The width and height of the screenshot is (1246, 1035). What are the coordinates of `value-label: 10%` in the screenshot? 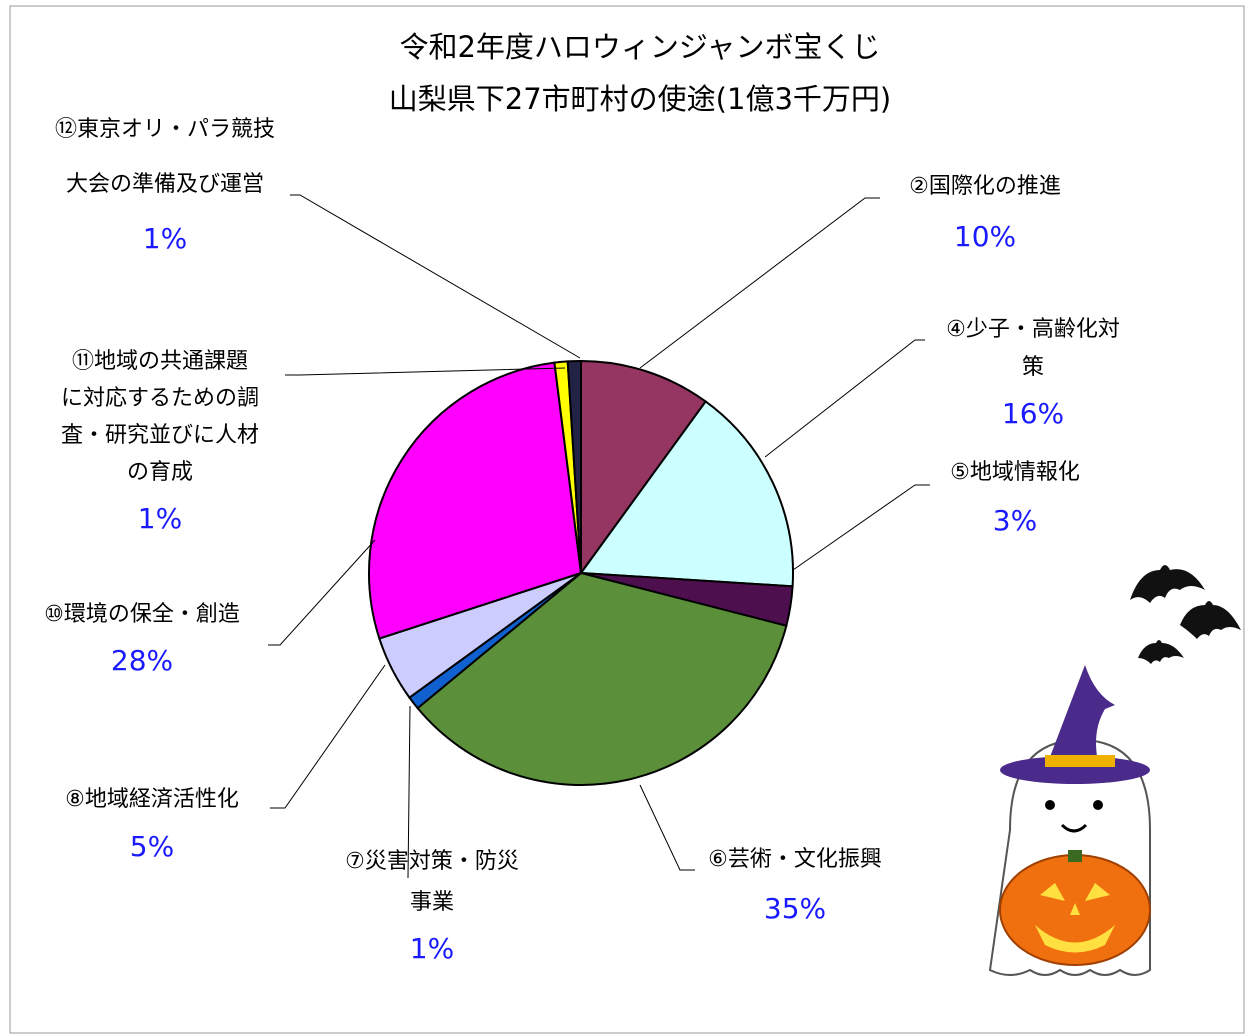 It's located at (985, 236).